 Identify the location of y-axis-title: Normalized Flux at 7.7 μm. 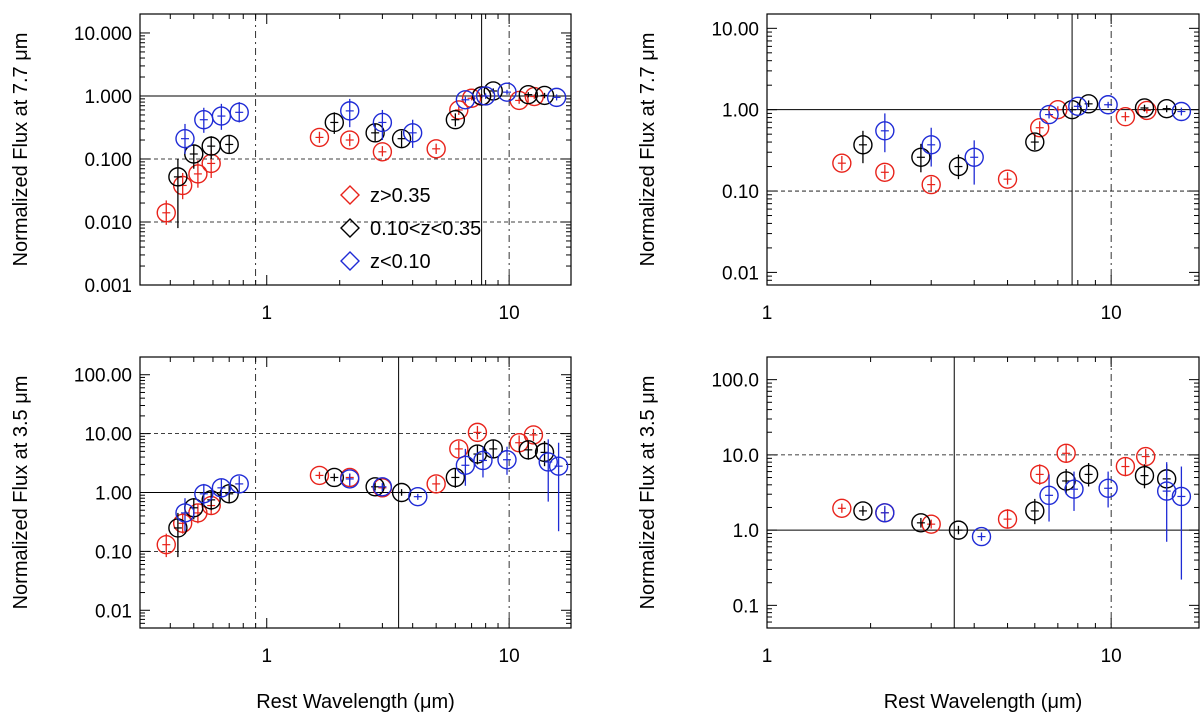
(648, 150).